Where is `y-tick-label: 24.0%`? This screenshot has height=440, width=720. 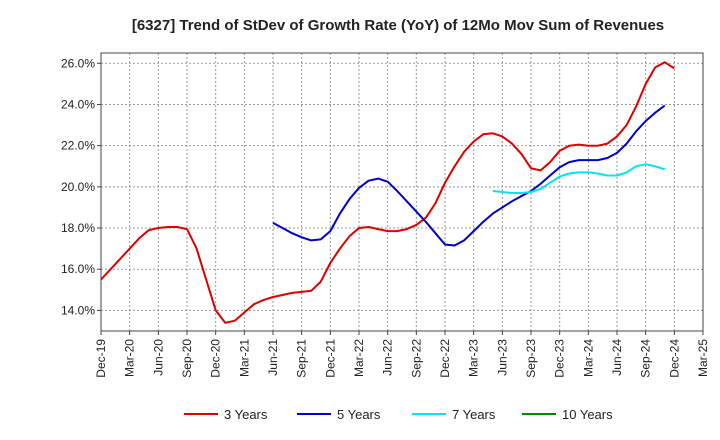 y-tick-label: 24.0% is located at coordinates (78, 104).